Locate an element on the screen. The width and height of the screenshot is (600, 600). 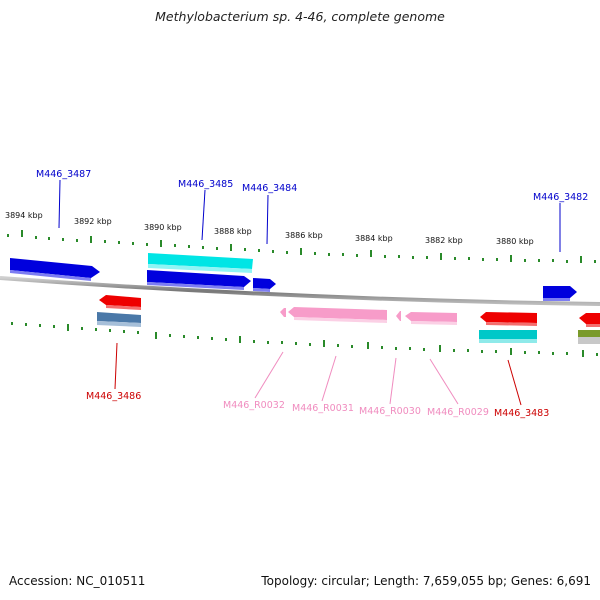
gene-label-m446-3483: M446_3483 is located at coordinates (521, 413).